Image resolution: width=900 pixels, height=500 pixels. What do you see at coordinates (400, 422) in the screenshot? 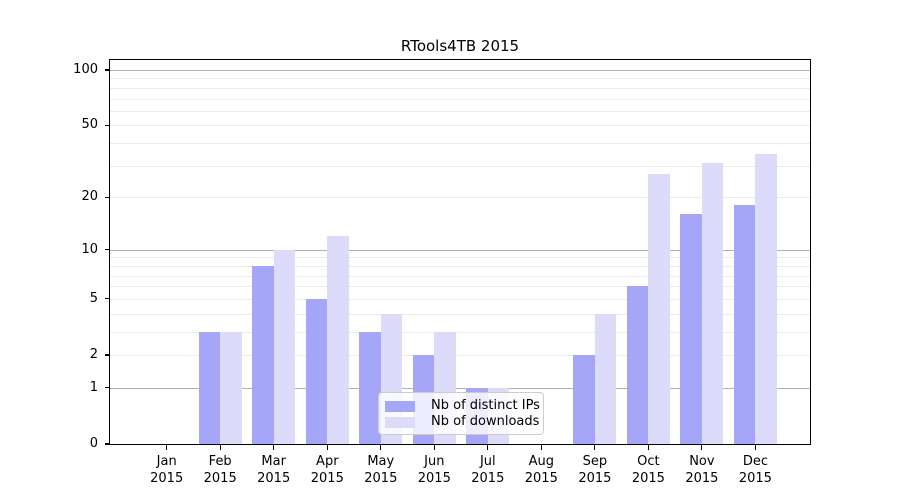
I see `legend-swatch-downloads` at bounding box center [400, 422].